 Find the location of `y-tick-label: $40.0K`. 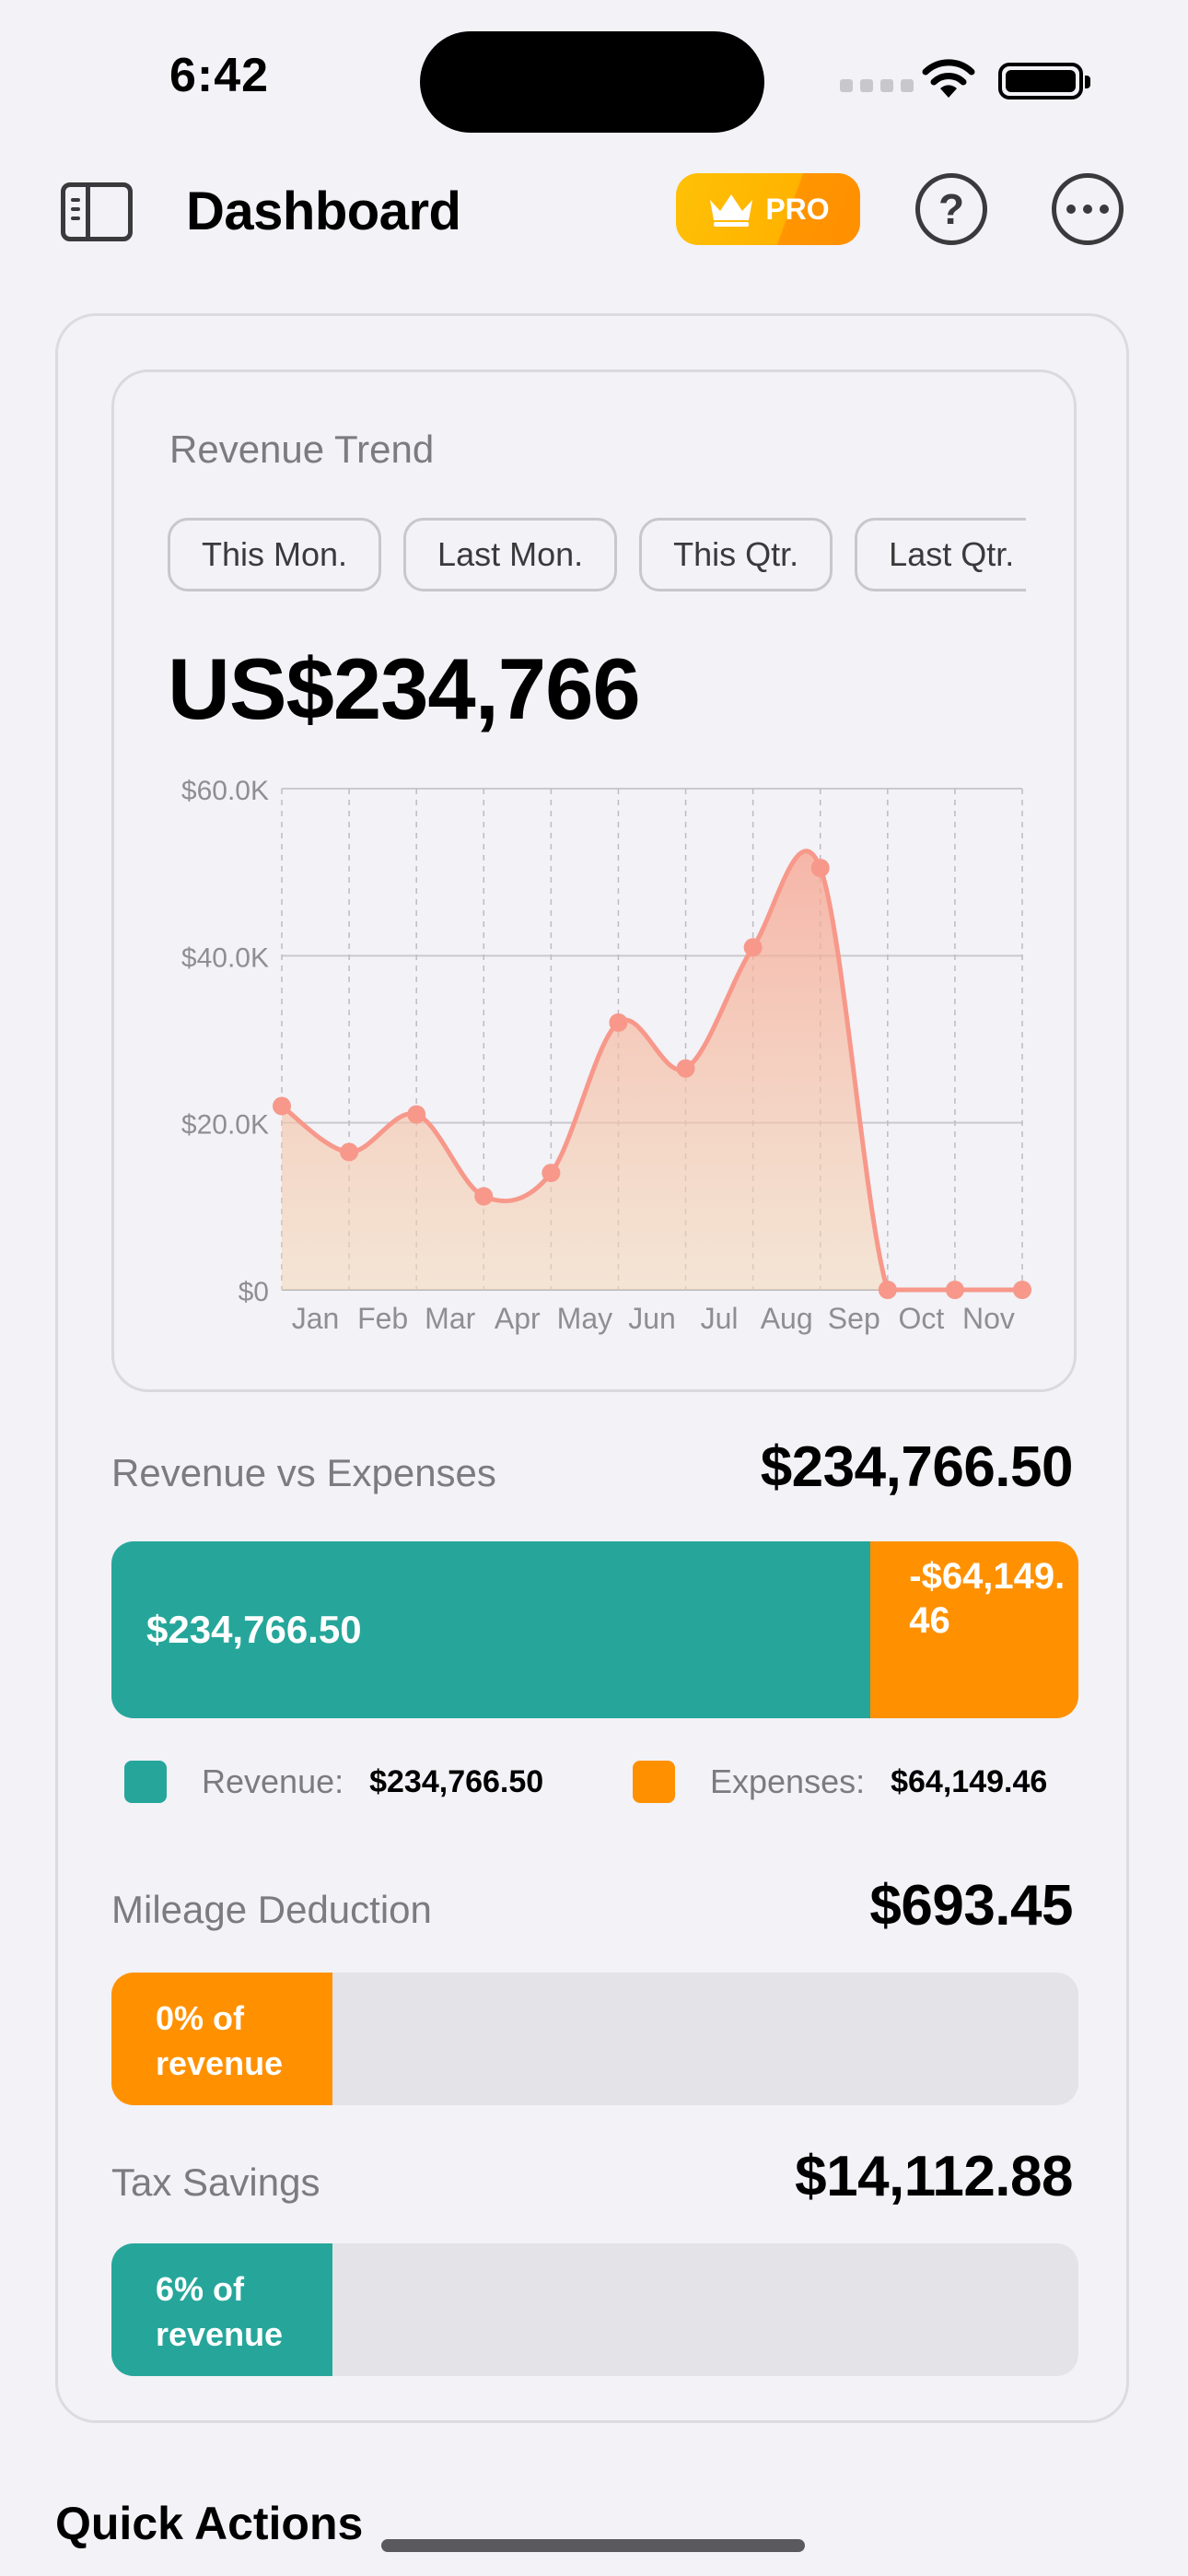

y-tick-label: $40.0K is located at coordinates (225, 958).